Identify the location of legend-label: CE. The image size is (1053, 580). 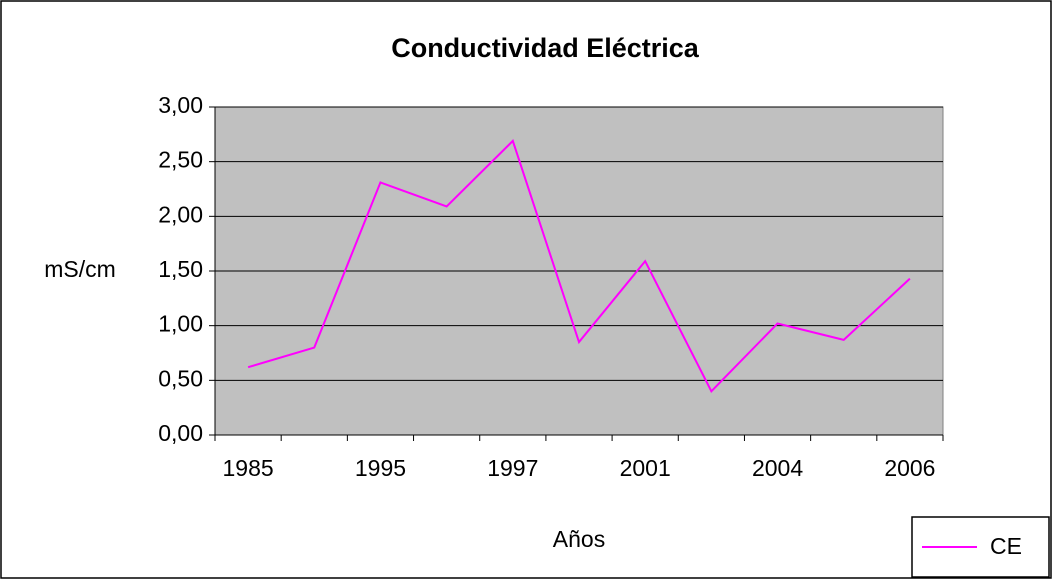
(1006, 546).